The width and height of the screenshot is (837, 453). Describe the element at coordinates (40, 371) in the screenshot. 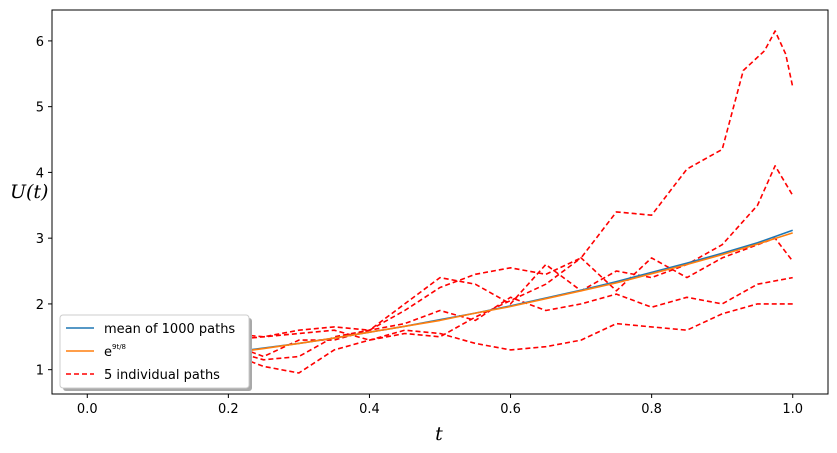

I see `y-tick-label: 1` at that location.